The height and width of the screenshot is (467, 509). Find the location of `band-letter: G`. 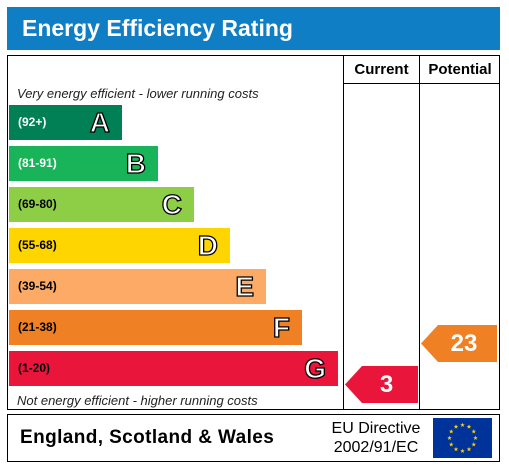

band-letter: G is located at coordinates (315, 368).